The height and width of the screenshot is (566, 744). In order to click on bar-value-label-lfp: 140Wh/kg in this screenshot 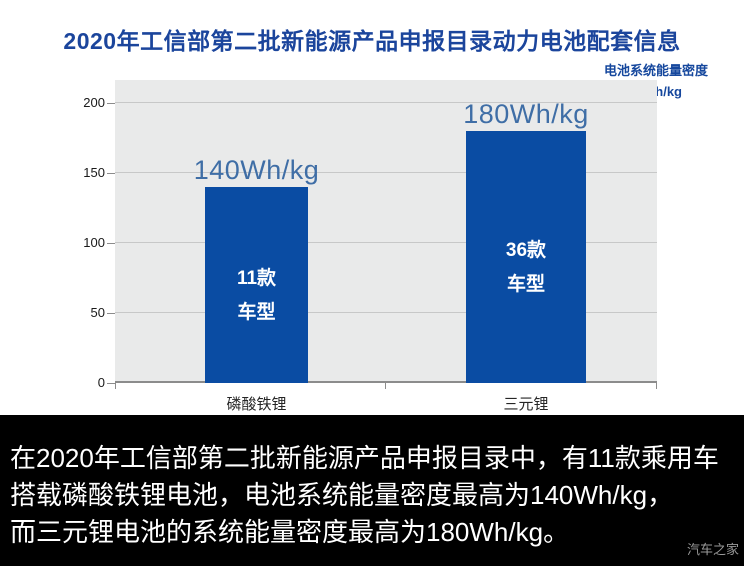, I will do `click(256, 170)`.